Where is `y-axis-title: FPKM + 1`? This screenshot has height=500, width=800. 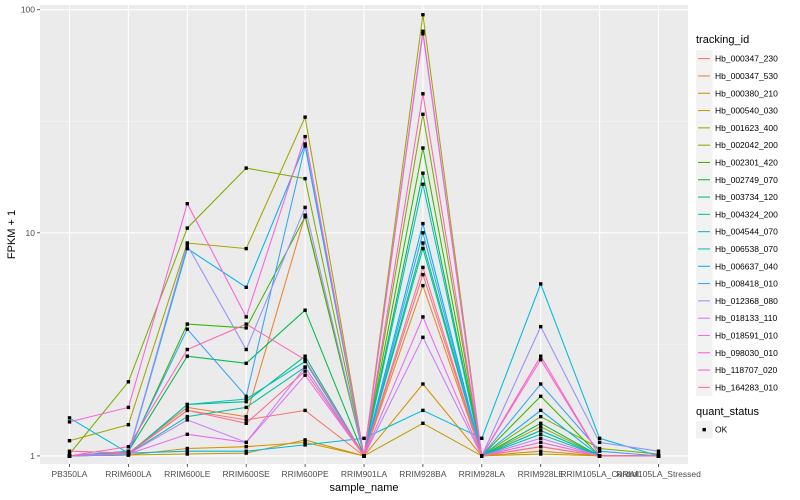 y-axis-title: FPKM + 1 is located at coordinates (12, 234).